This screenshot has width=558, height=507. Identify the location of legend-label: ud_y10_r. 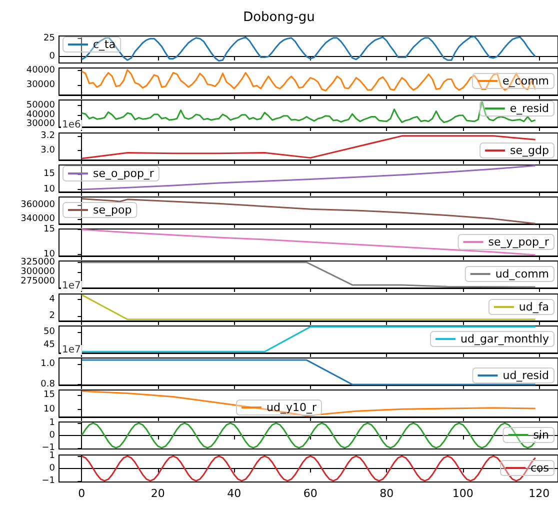
(291, 407).